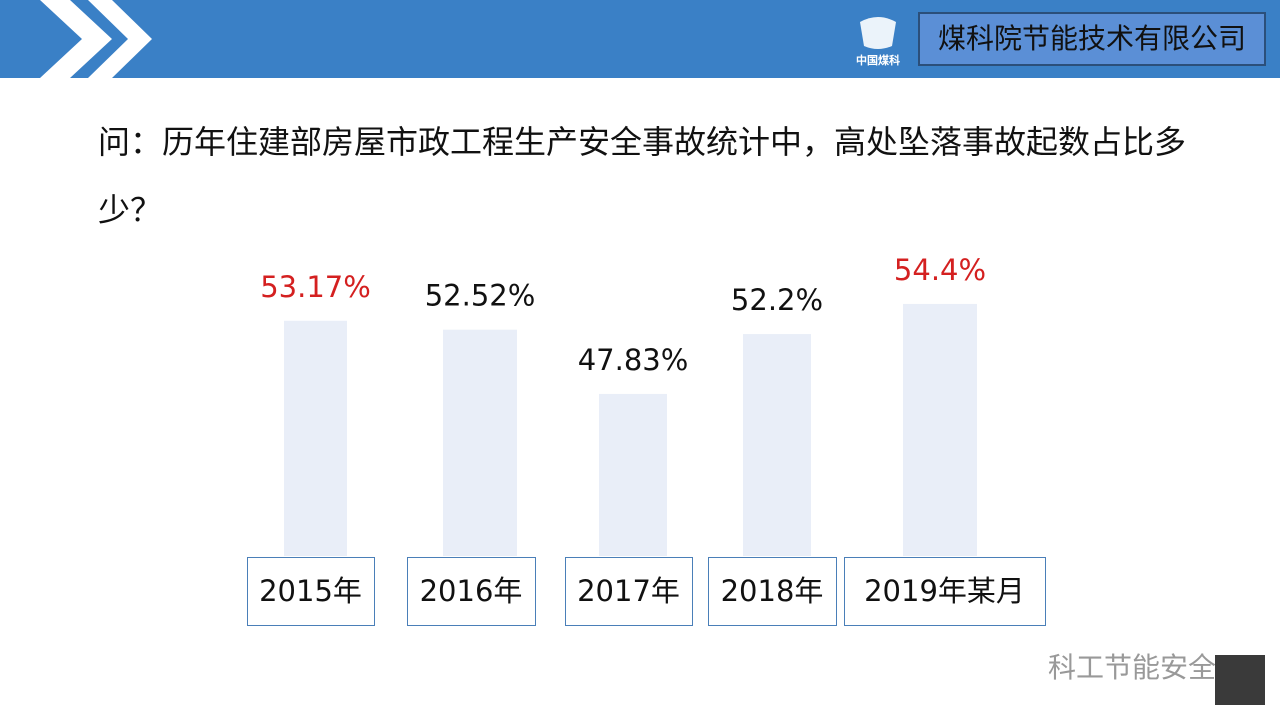  What do you see at coordinates (1092, 39) in the screenshot?
I see `company-name: 煤科院节能技术有限公司` at bounding box center [1092, 39].